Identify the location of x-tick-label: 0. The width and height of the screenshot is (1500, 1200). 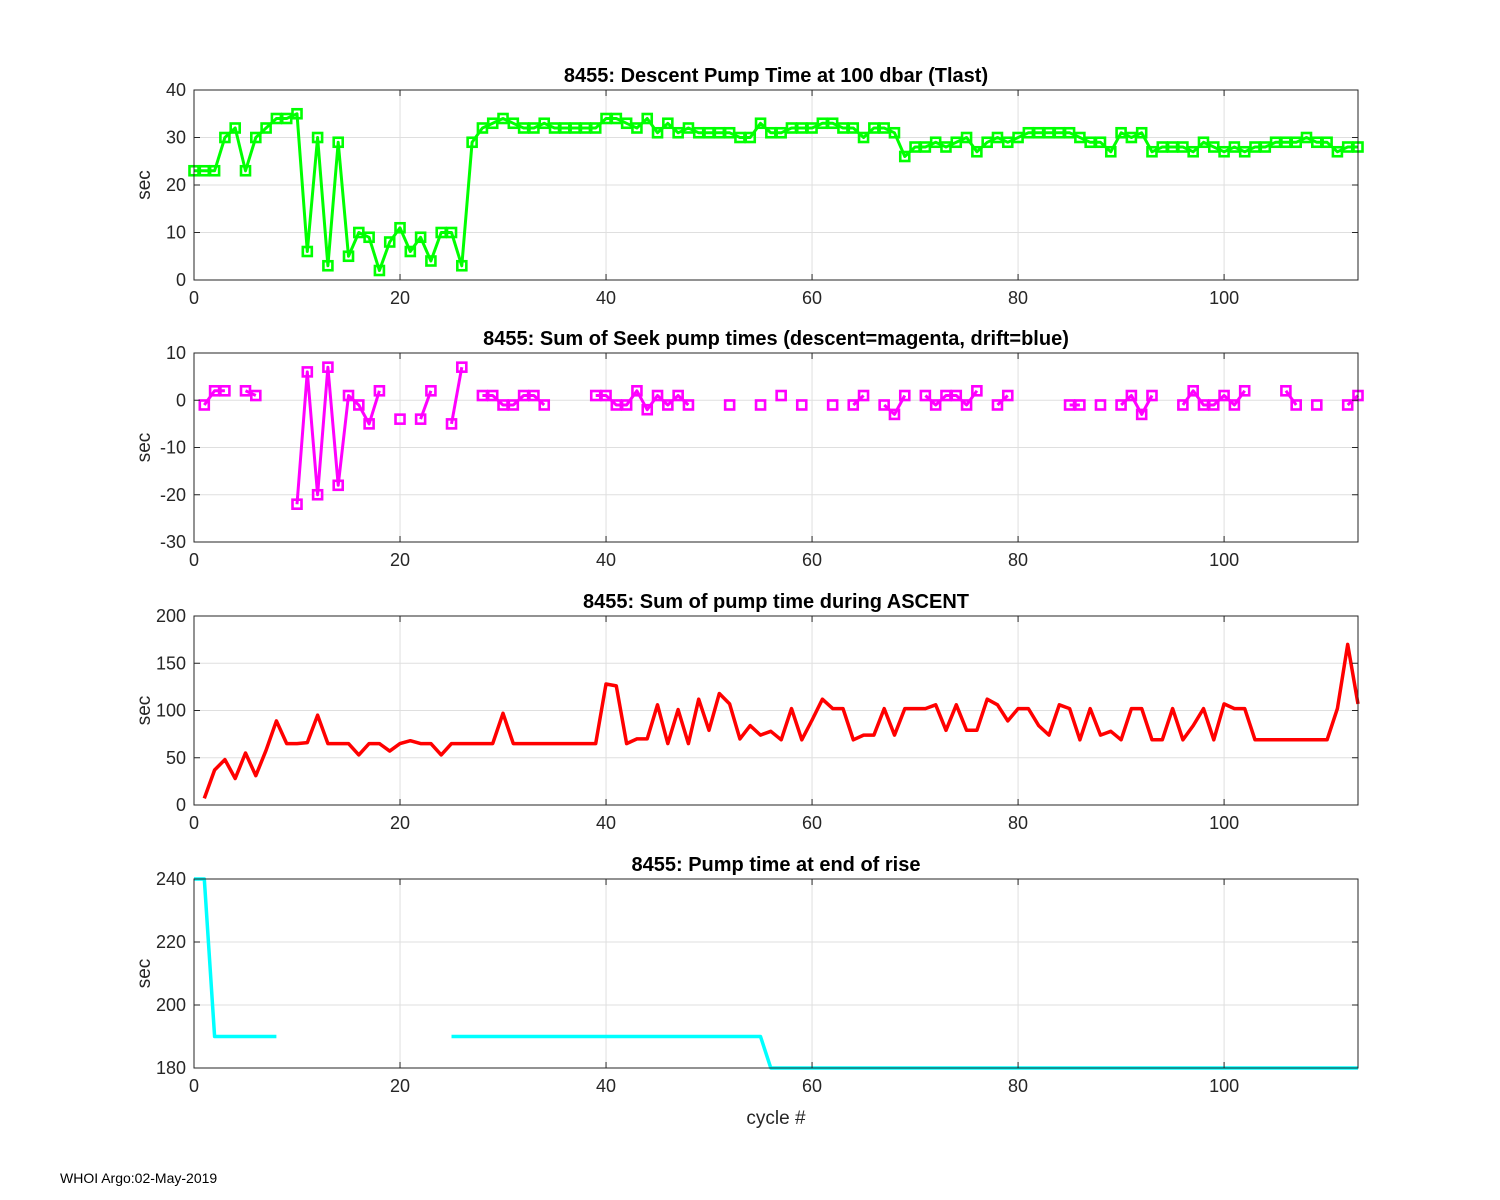
(194, 1086).